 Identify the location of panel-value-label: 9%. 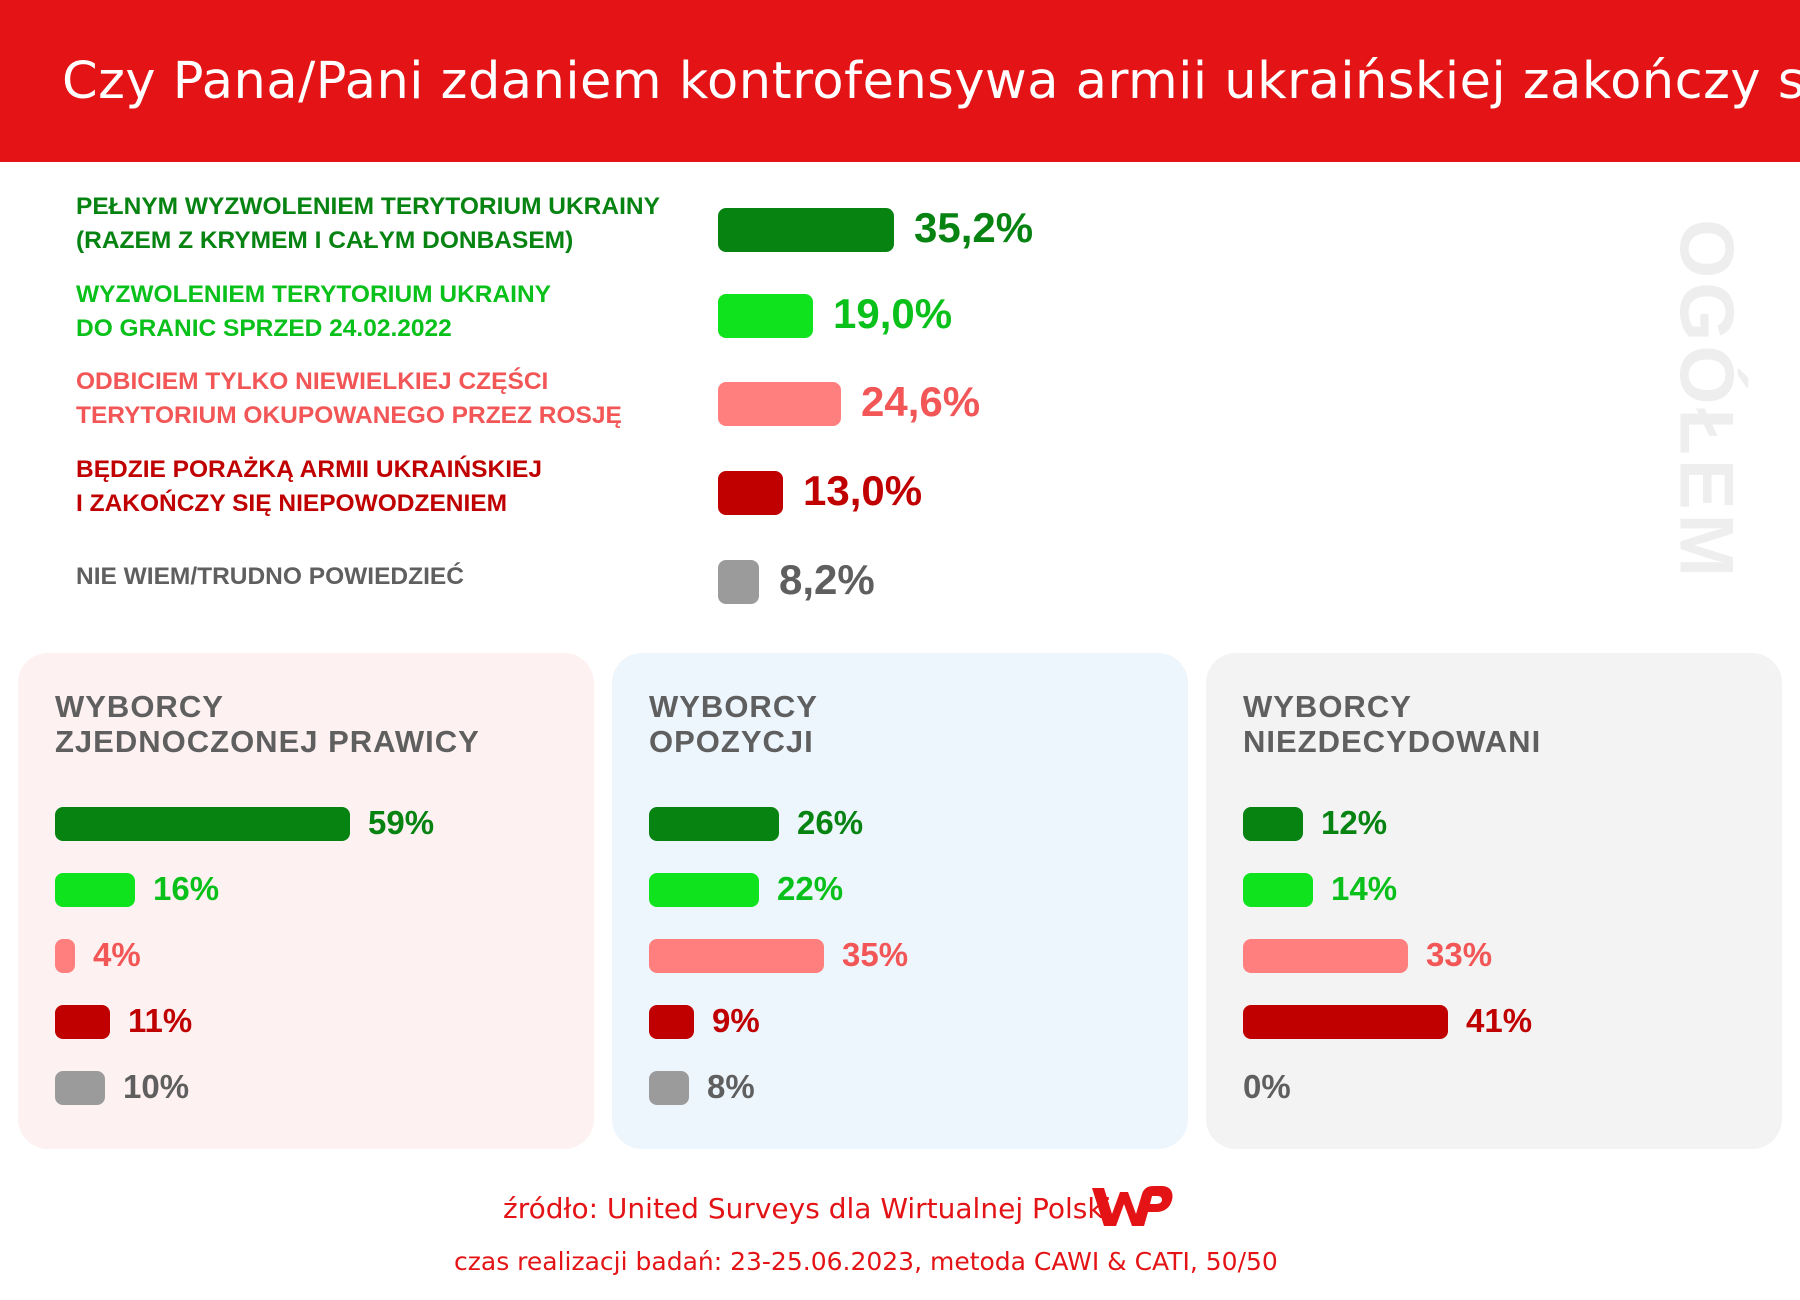
(736, 1020).